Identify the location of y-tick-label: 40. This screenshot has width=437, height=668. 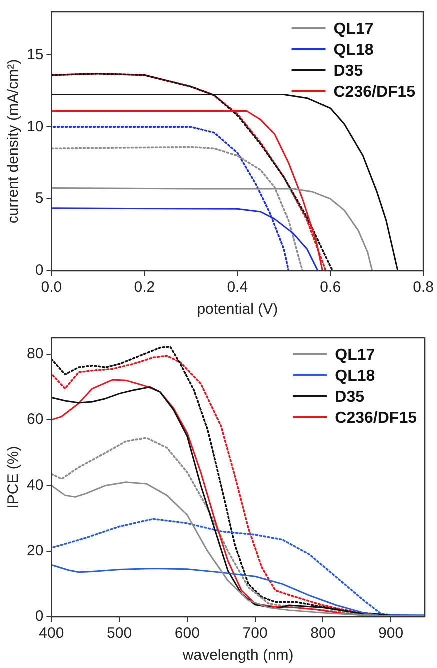
(35, 485).